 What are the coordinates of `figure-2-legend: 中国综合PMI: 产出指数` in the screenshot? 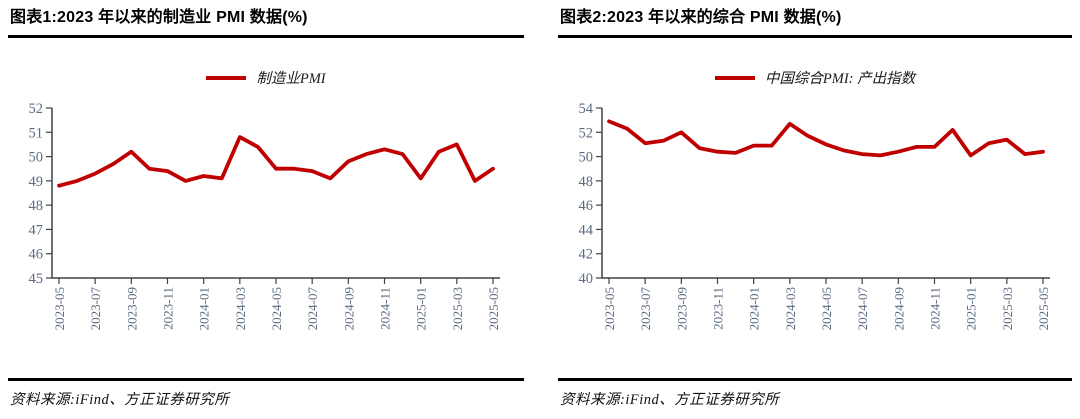 It's located at (815, 78).